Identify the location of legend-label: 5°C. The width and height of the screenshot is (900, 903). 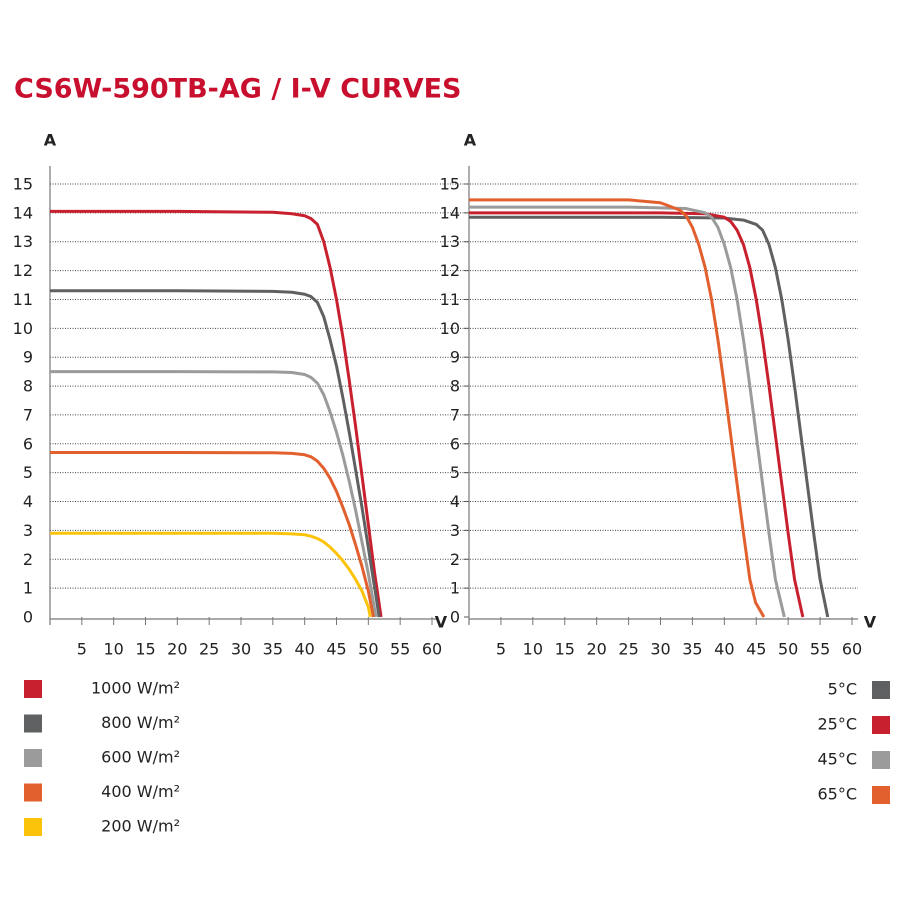
(842, 689).